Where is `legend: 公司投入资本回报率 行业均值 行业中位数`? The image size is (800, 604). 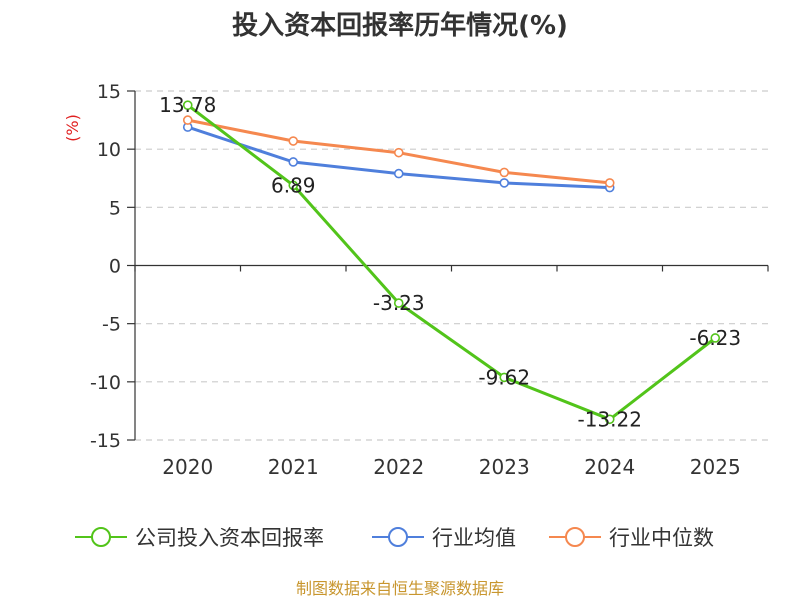 legend: 公司投入资本回报率 行业均值 行业中位数 is located at coordinates (394, 538).